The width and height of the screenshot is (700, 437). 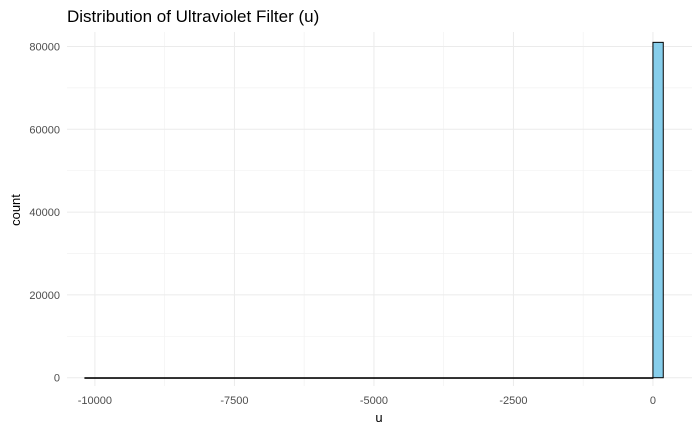 What do you see at coordinates (234, 401) in the screenshot?
I see `x-tick-label: -7500` at bounding box center [234, 401].